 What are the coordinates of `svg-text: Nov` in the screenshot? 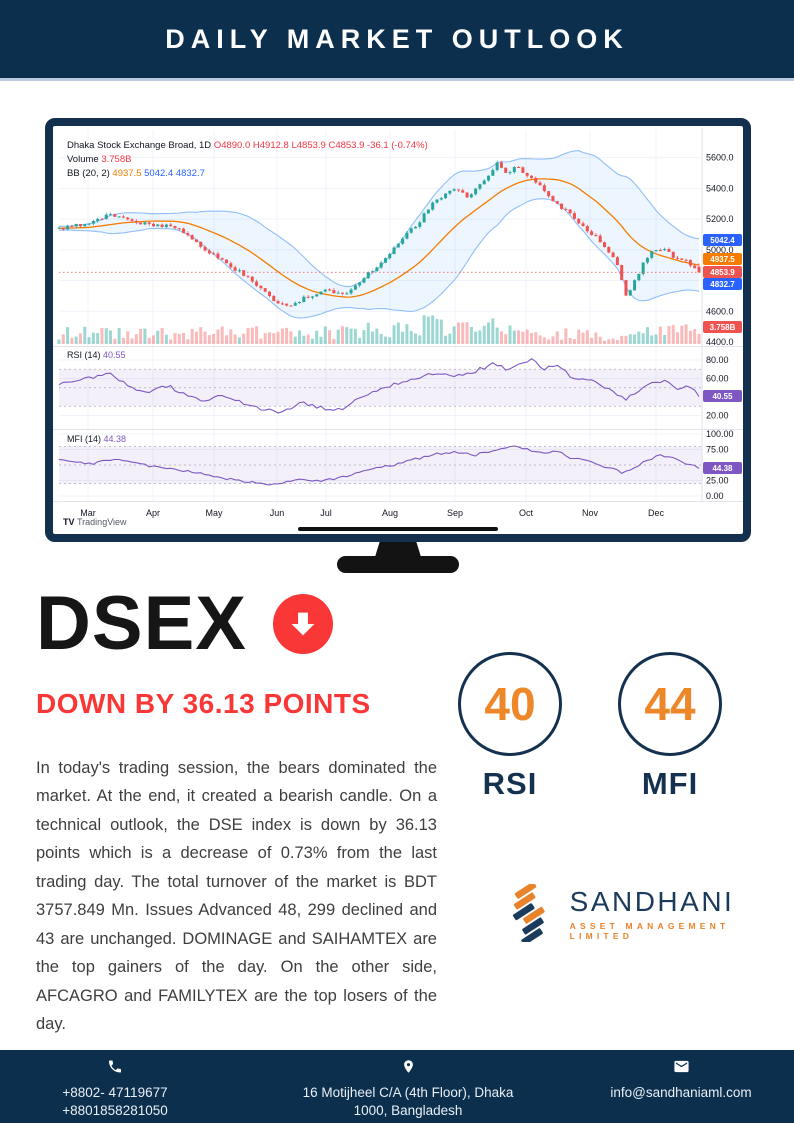 It's located at (590, 513).